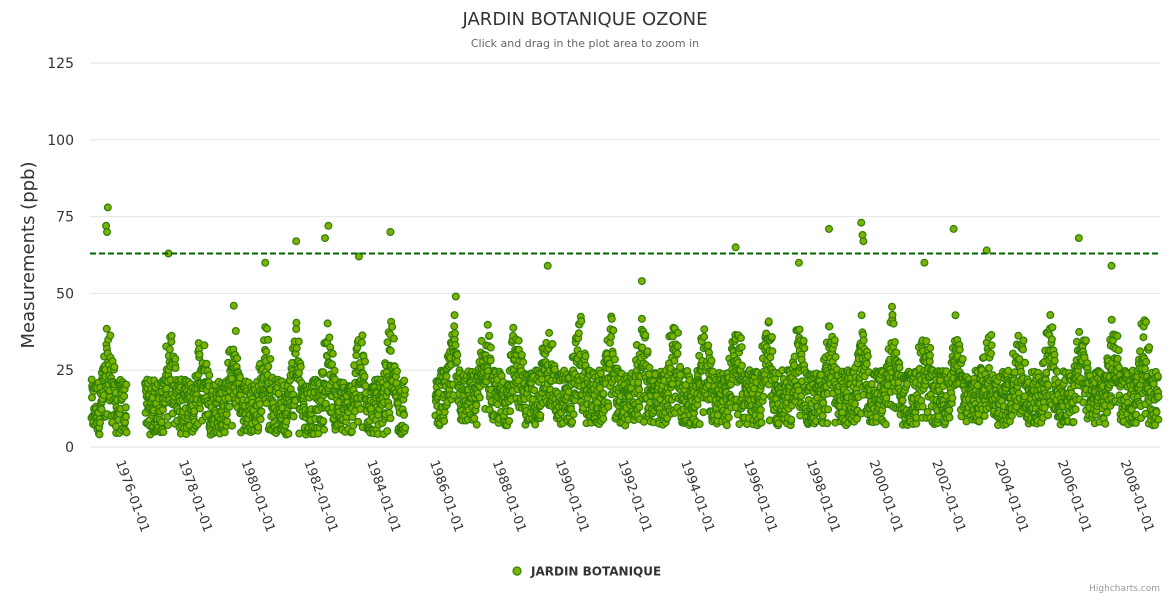 The image size is (1170, 604). I want to click on x-tick-2004: 2004-01-01, so click(1011, 496).